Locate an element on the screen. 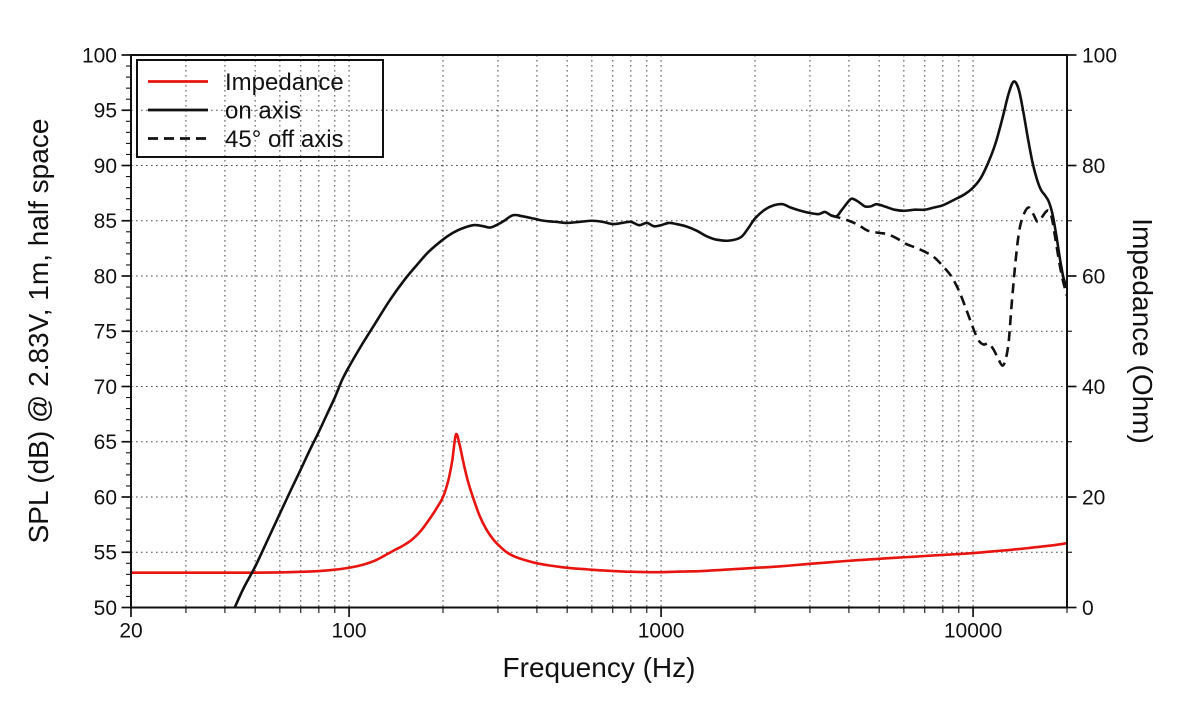 This screenshot has height=720, width=1200. x-tick-label: 10000 is located at coordinates (973, 631).